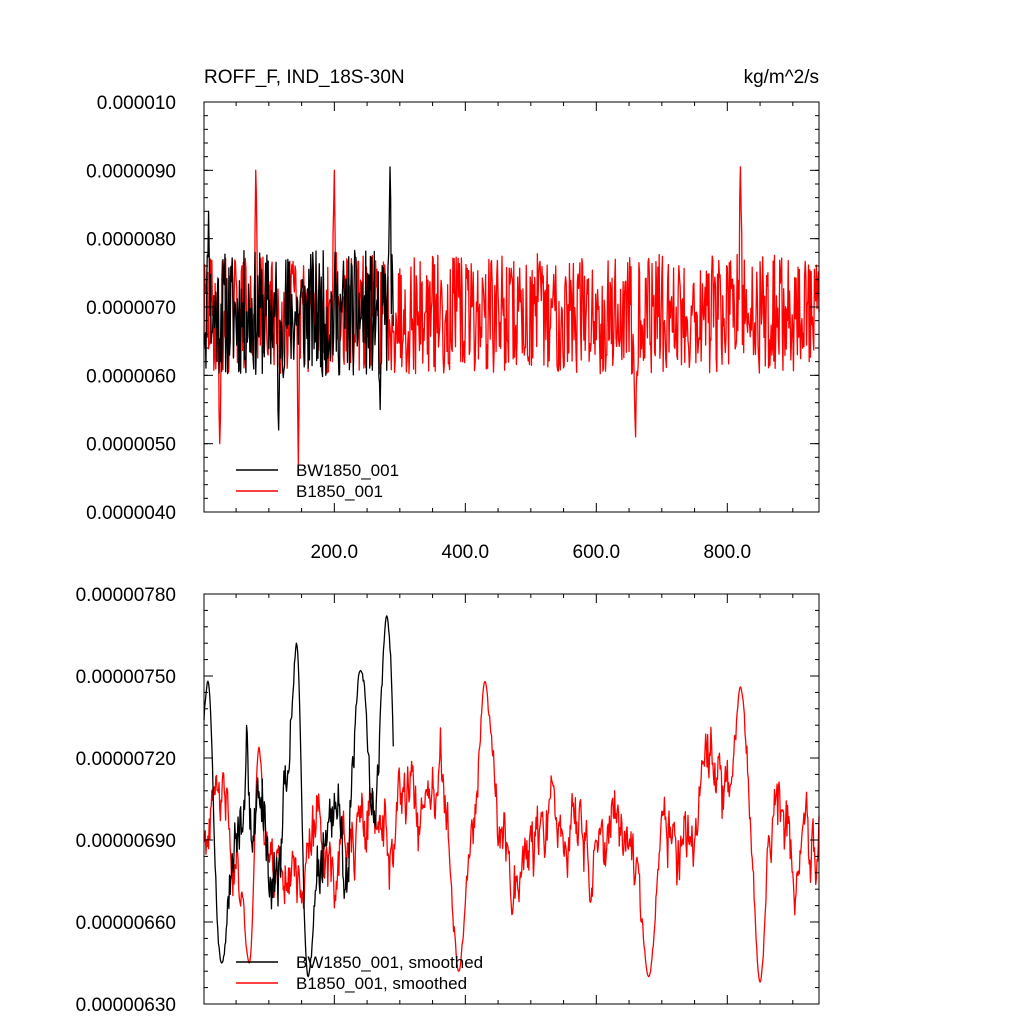 The image size is (1024, 1024). Describe the element at coordinates (298, 796) in the screenshot. I see `bottom-series-bw1850` at that location.